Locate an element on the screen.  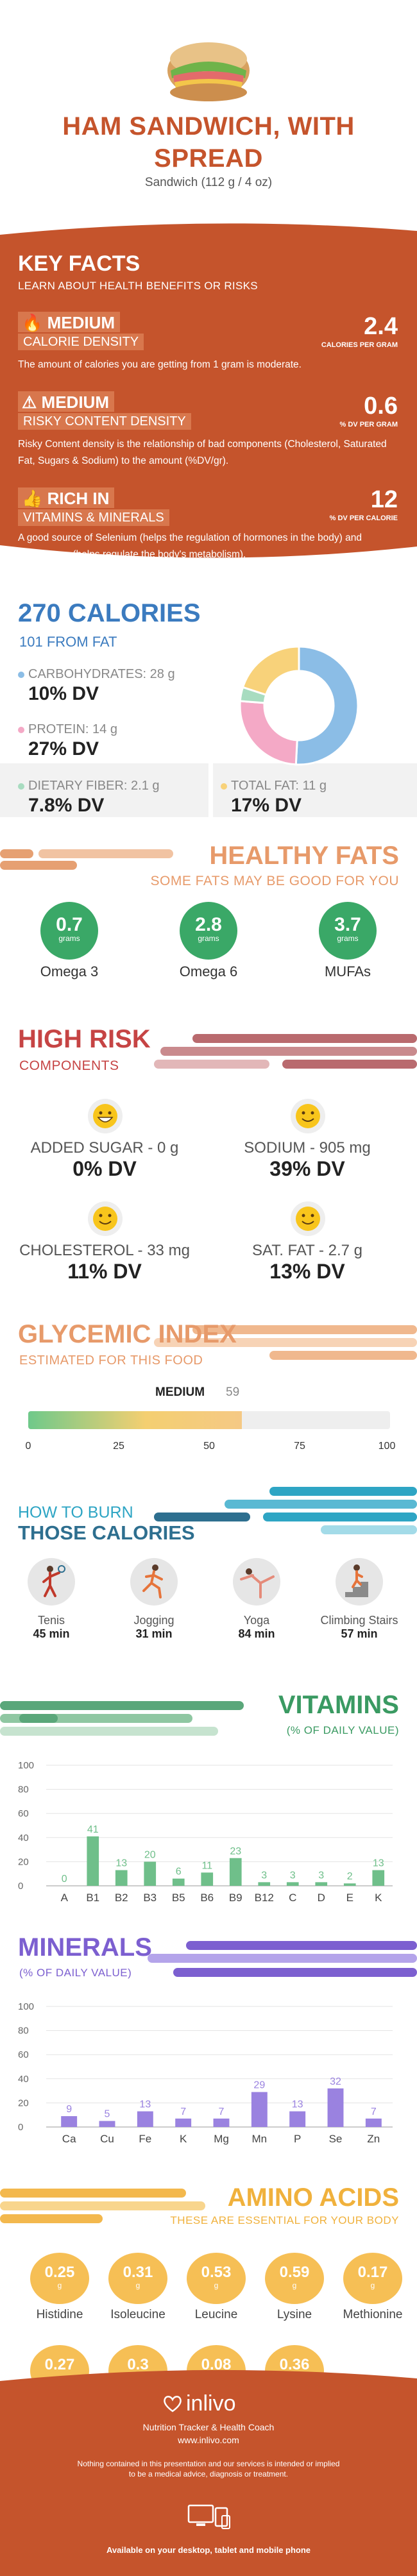
category-label: B3 is located at coordinates (150, 1898).